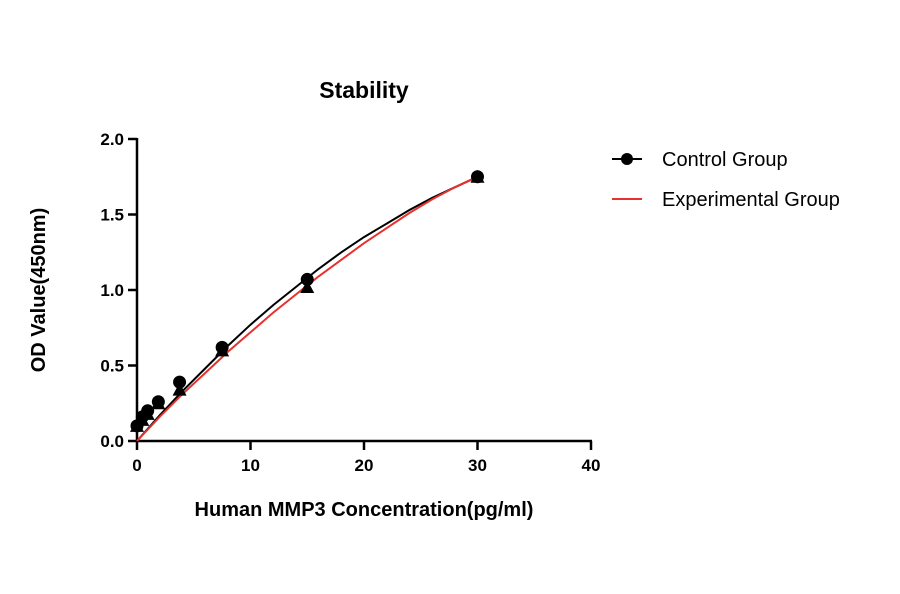 The height and width of the screenshot is (594, 900). I want to click on legend-control-label: Control Group, so click(725, 160).